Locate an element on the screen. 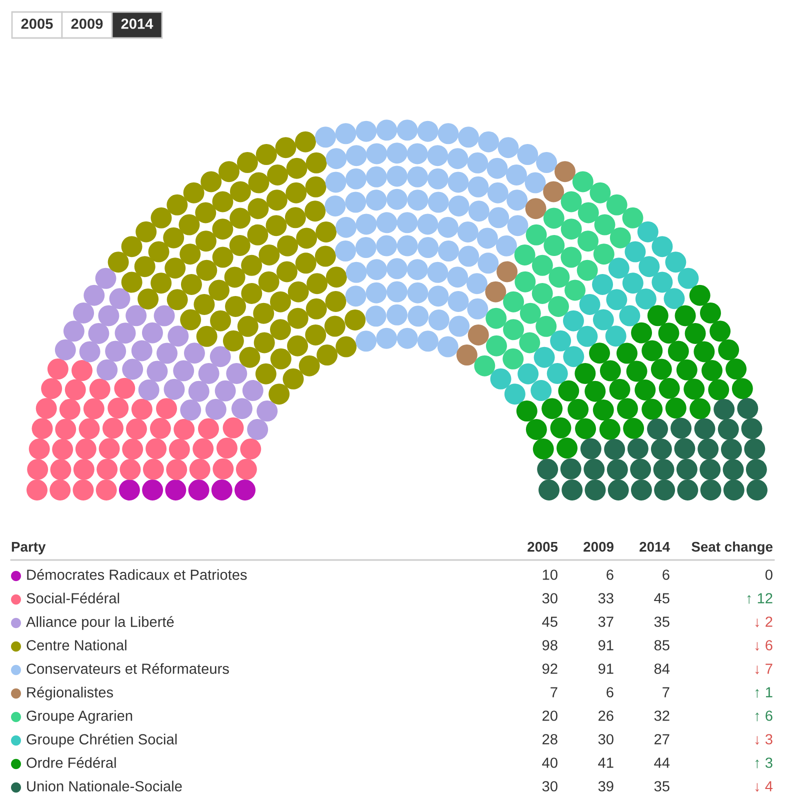  data-label: 44 is located at coordinates (662, 763).